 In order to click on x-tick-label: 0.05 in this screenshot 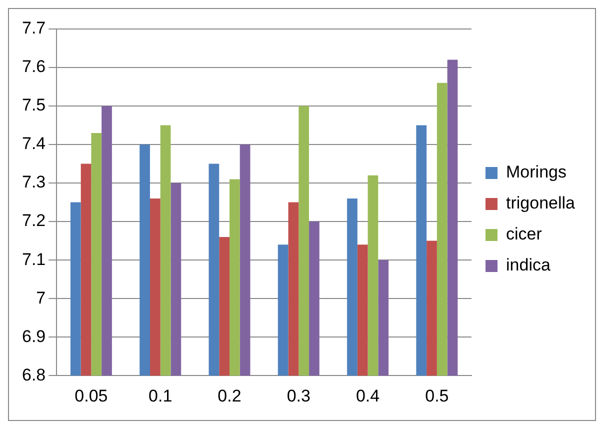, I will do `click(91, 396)`.